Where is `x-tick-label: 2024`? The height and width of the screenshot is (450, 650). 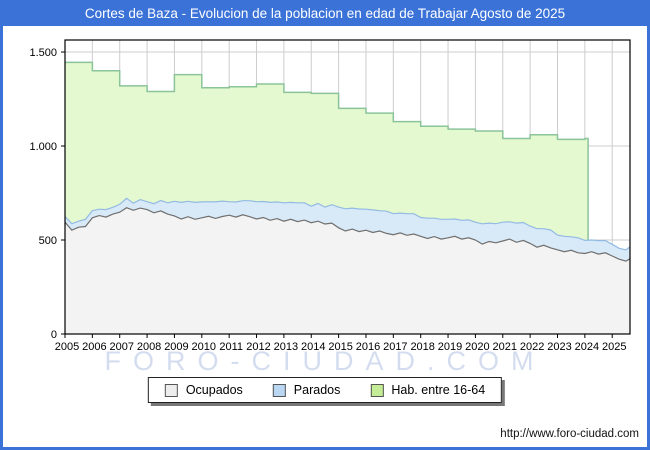 x-tick-label: 2024 is located at coordinates (587, 347).